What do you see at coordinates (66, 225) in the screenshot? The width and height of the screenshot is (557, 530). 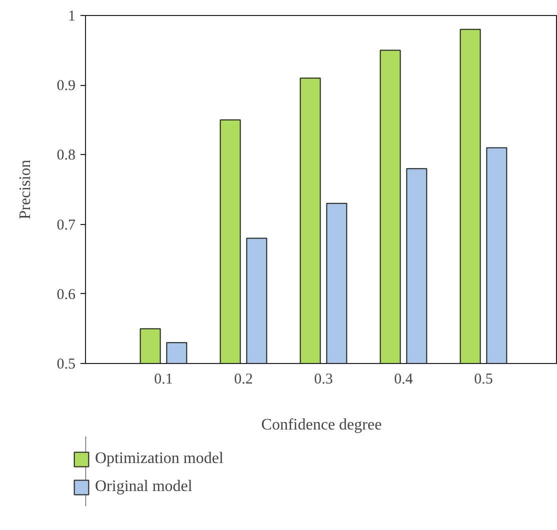 I see `y-tick-label: 0.7` at bounding box center [66, 225].